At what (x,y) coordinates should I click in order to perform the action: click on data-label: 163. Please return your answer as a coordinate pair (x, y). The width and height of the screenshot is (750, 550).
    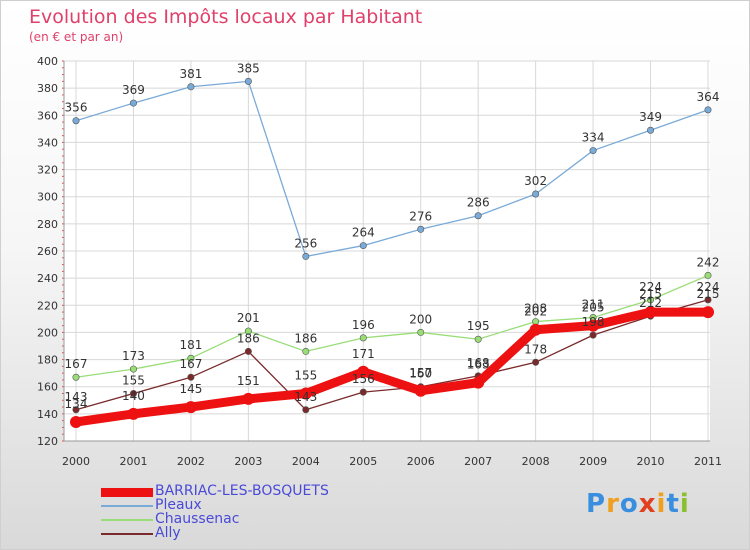
    Looking at the image, I should click on (478, 365).